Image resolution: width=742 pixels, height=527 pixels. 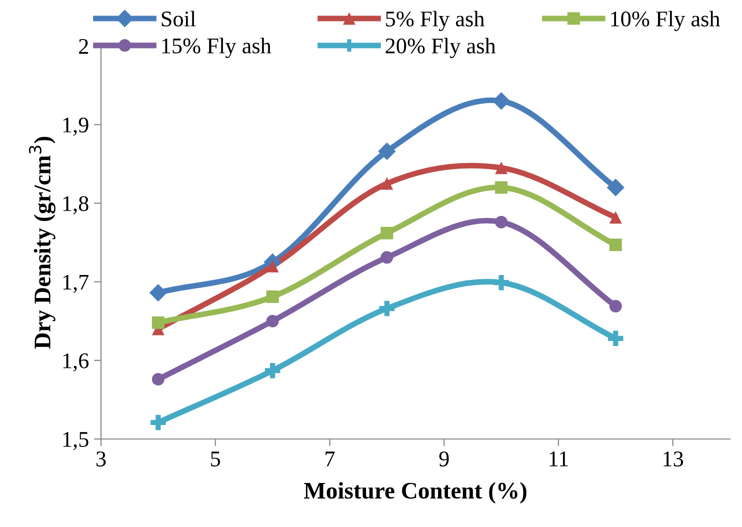 What do you see at coordinates (75, 205) in the screenshot?
I see `y-tick-label: 1,8` at bounding box center [75, 205].